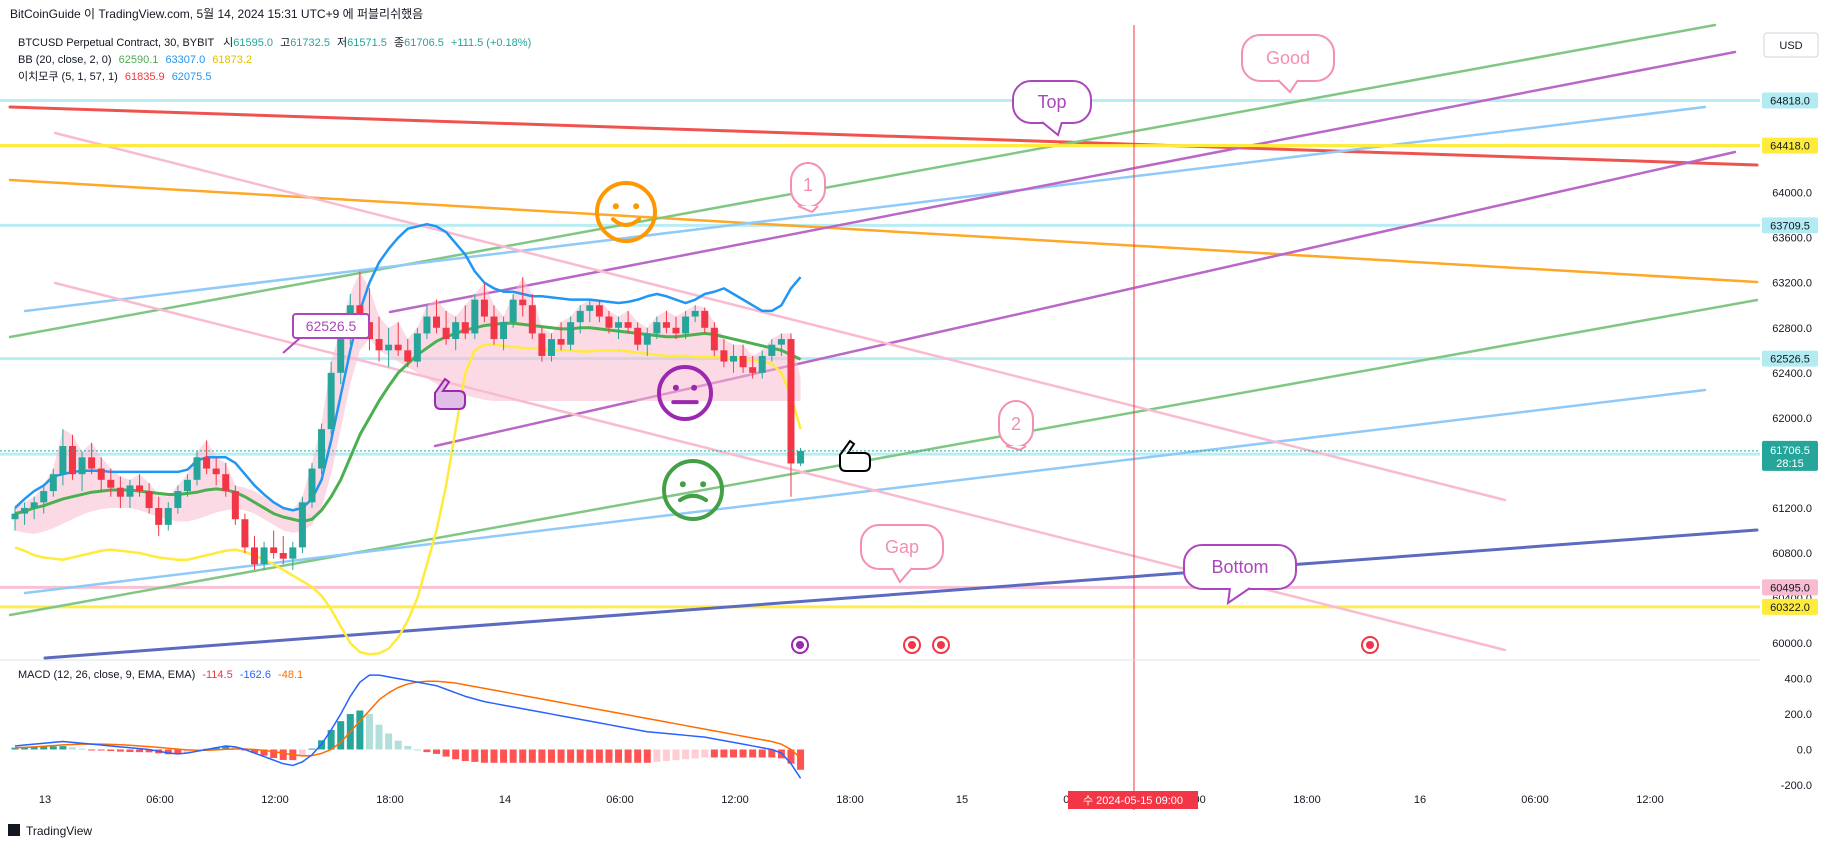 Image resolution: width=1835 pixels, height=849 pixels. Describe the element at coordinates (902, 547) in the screenshot. I see `note-gap-label: Gap` at that location.